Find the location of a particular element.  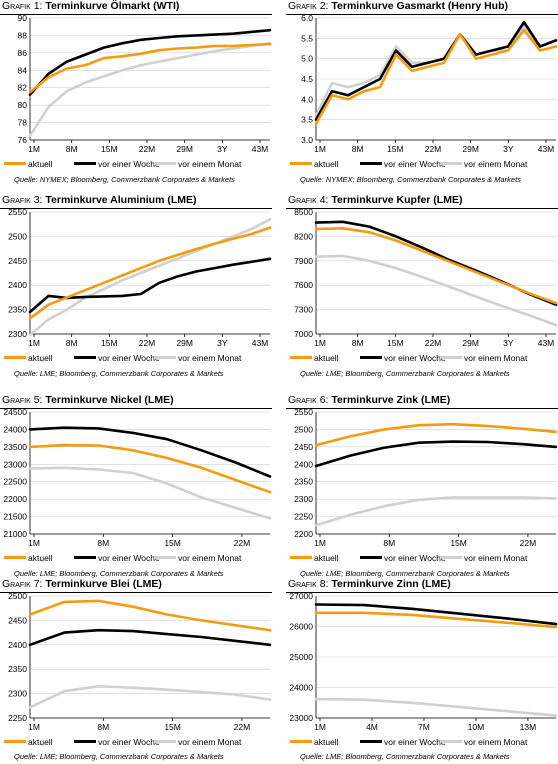

y-tick-label: 2300 is located at coordinates (17, 334).